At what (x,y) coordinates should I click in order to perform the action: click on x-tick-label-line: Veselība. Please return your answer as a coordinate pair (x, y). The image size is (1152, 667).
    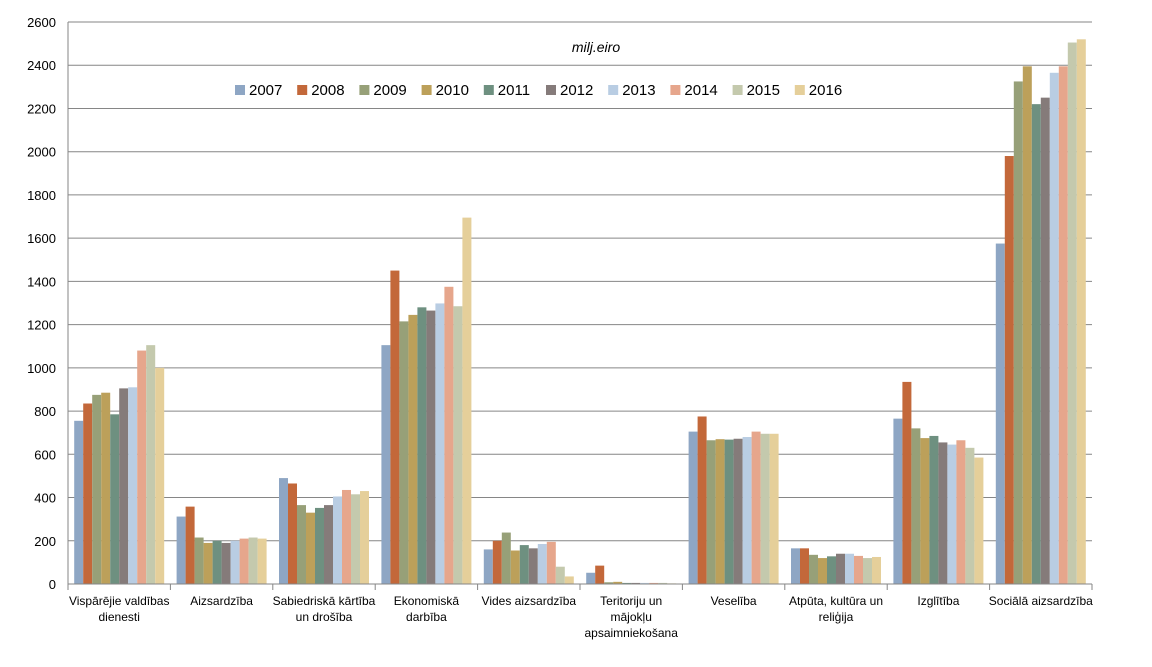
    Looking at the image, I should click on (734, 601).